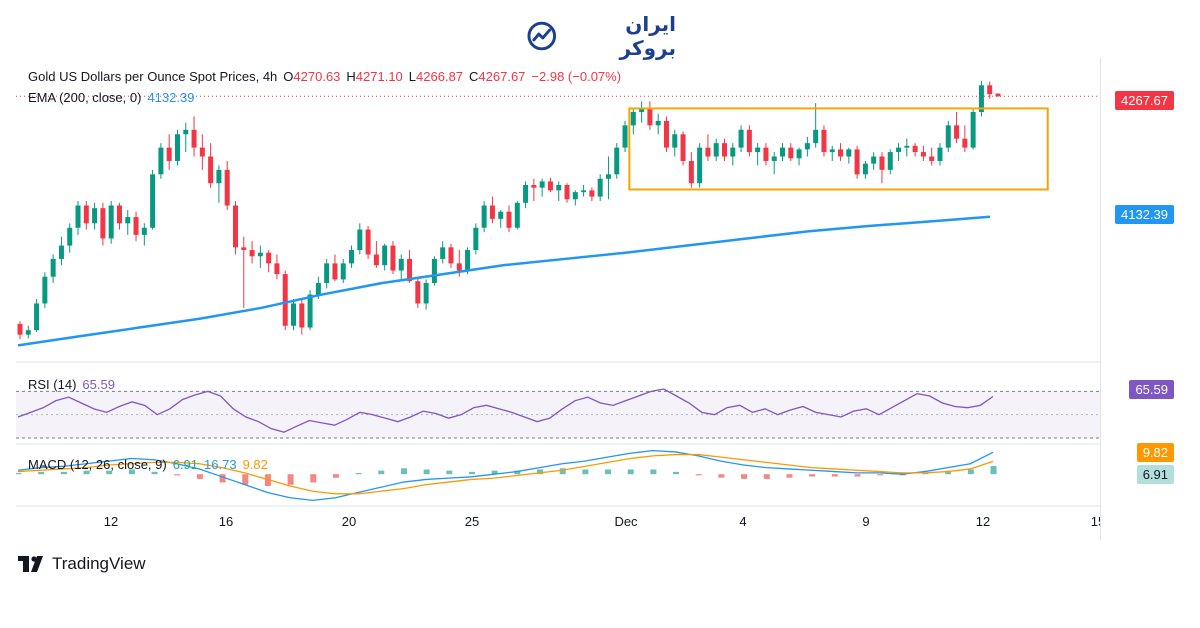 The width and height of the screenshot is (1200, 628). I want to click on macd-hist-value: 6.91, so click(185, 464).